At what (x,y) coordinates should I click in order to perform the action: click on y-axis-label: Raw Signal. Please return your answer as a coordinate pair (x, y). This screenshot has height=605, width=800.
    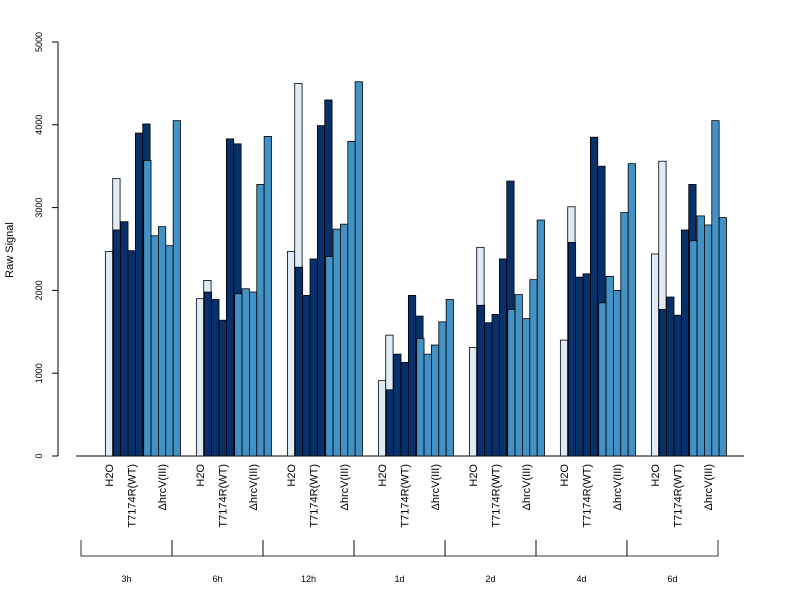
    Looking at the image, I should click on (10, 250).